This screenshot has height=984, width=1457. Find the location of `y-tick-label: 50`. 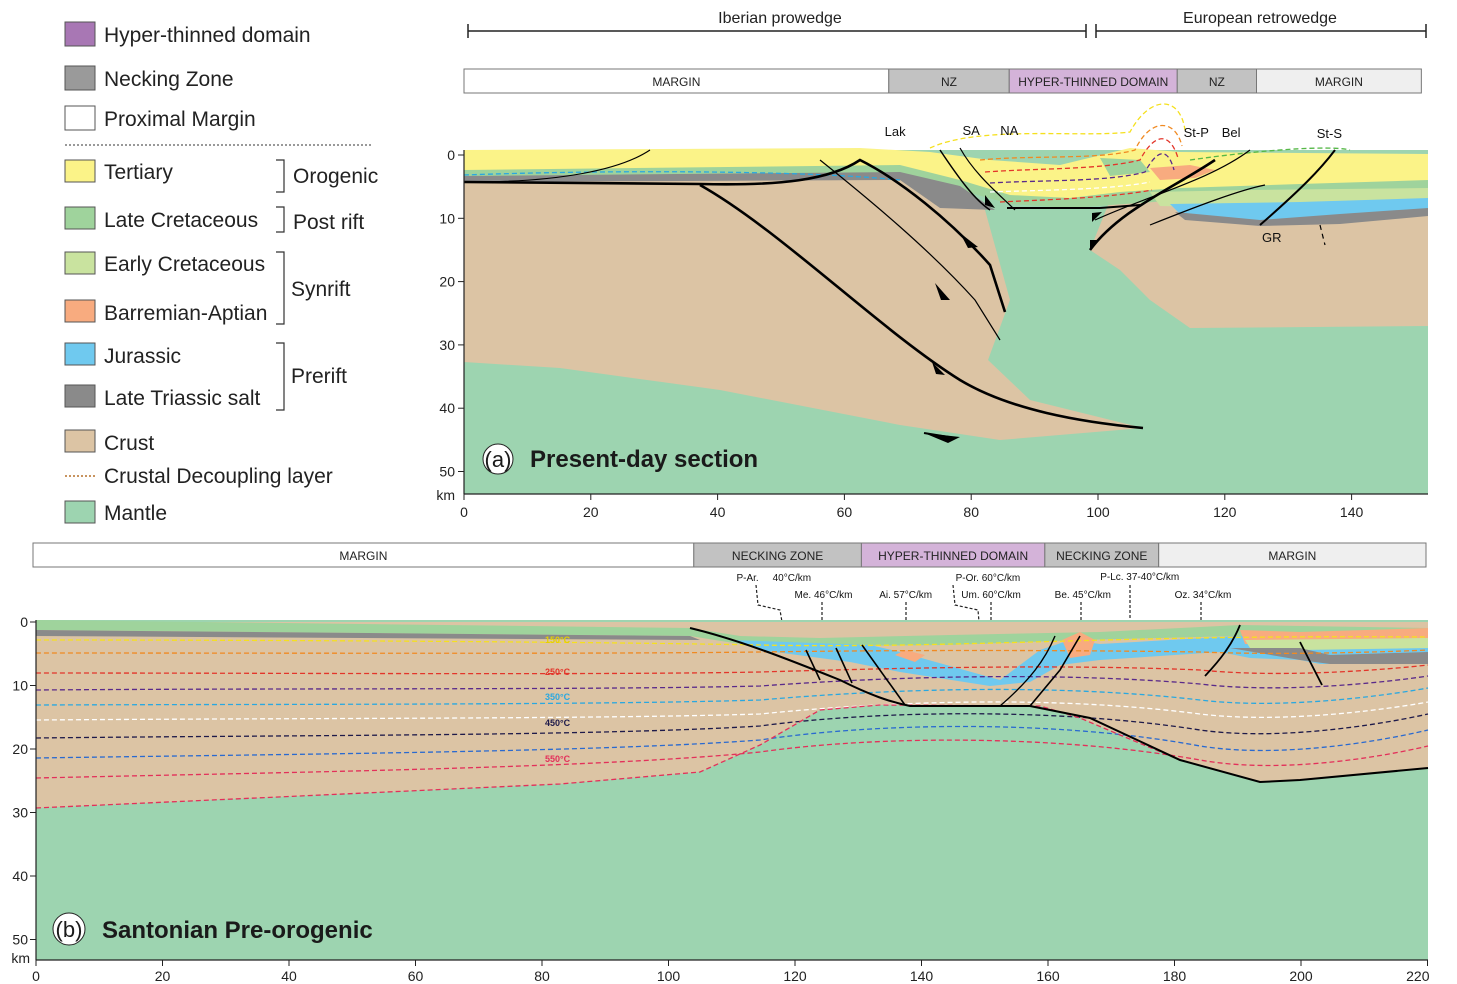

y-tick-label: 50 is located at coordinates (447, 472).